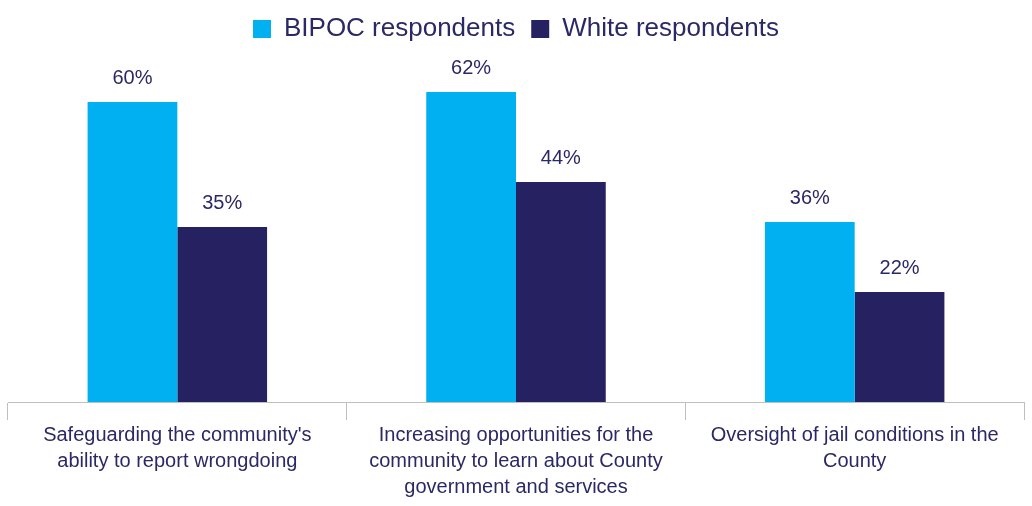 The image size is (1032, 506). I want to click on legend-label: BIPOC respondents, so click(399, 27).